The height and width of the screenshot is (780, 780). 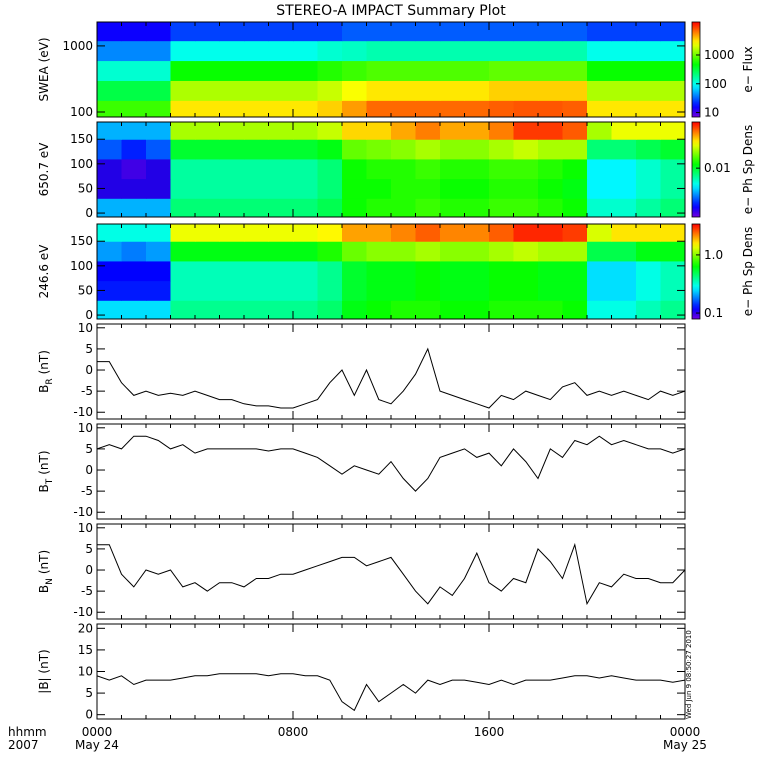 What do you see at coordinates (81, 164) in the screenshot?
I see `y-tick-label: 100` at bounding box center [81, 164].